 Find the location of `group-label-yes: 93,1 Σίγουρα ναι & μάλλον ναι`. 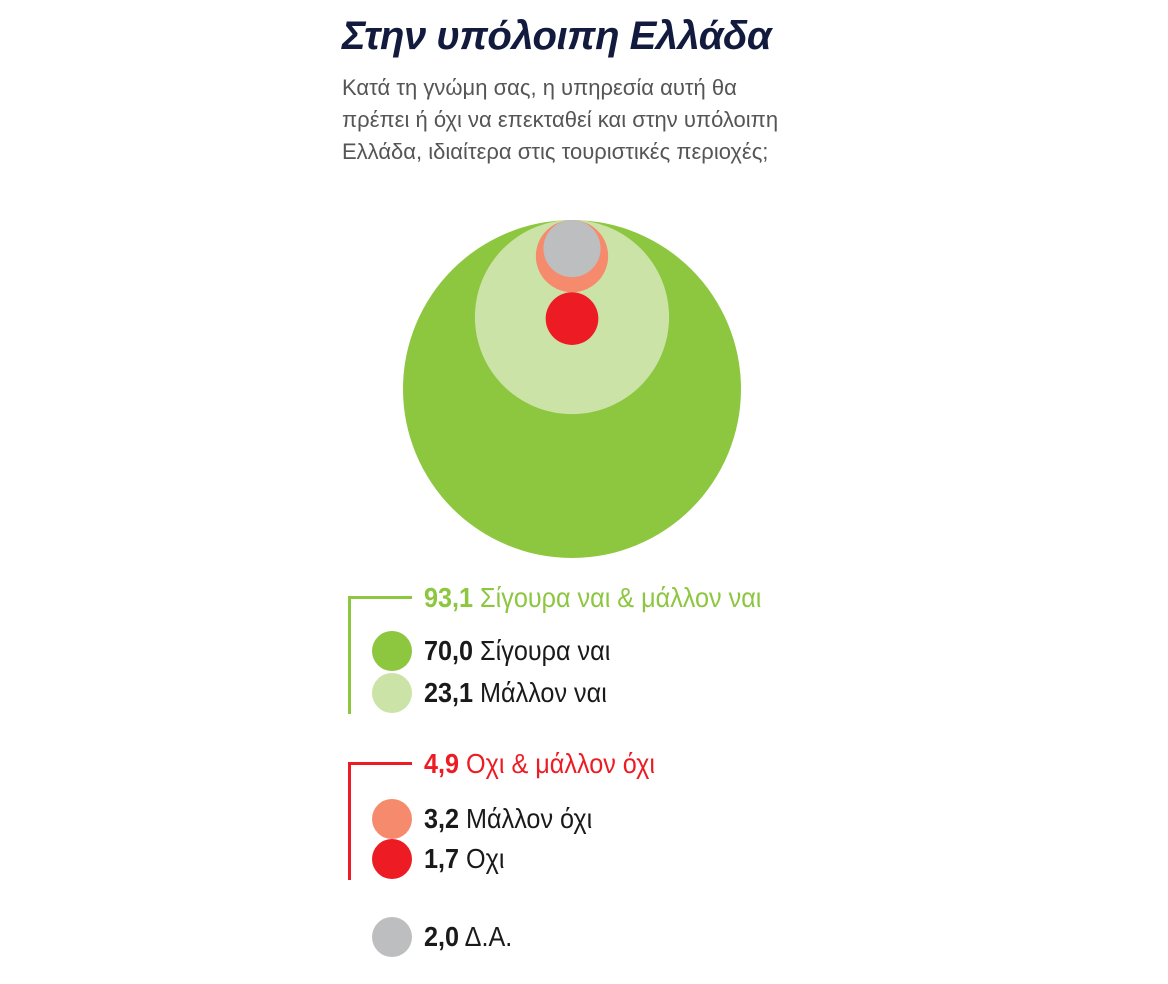

group-label-yes: 93,1 Σίγουρα ναι & μάλλον ναι is located at coordinates (592, 598).